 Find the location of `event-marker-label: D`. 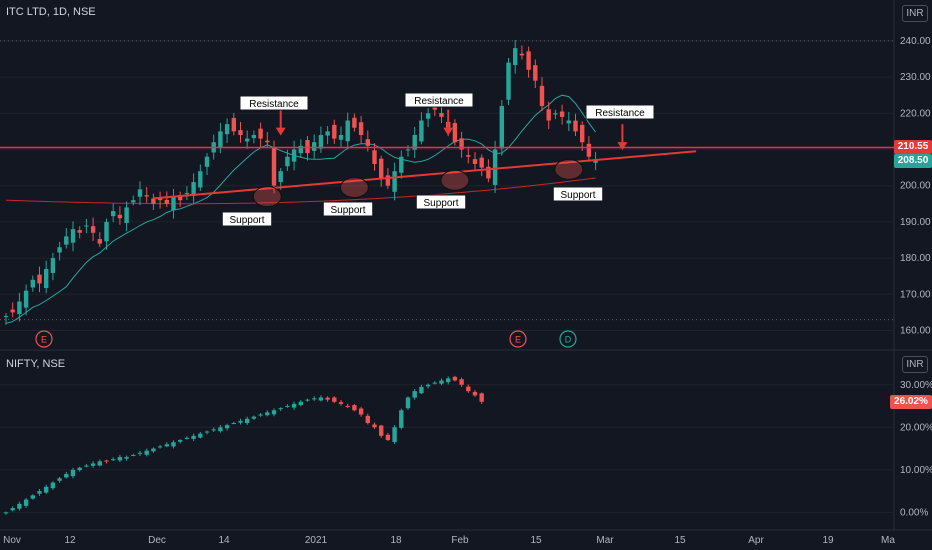

event-marker-label: D is located at coordinates (568, 340).